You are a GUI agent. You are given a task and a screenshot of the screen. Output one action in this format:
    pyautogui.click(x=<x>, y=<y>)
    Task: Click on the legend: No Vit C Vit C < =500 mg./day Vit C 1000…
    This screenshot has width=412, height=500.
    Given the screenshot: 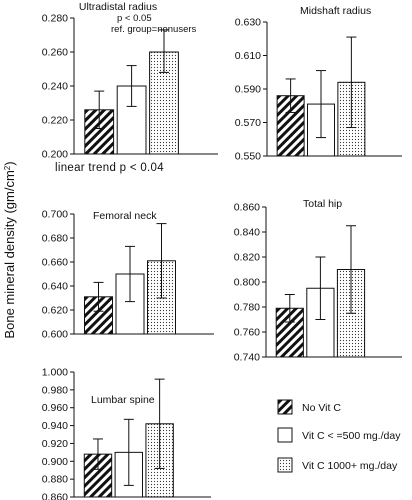 What is the action you would take?
    pyautogui.click(x=339, y=436)
    